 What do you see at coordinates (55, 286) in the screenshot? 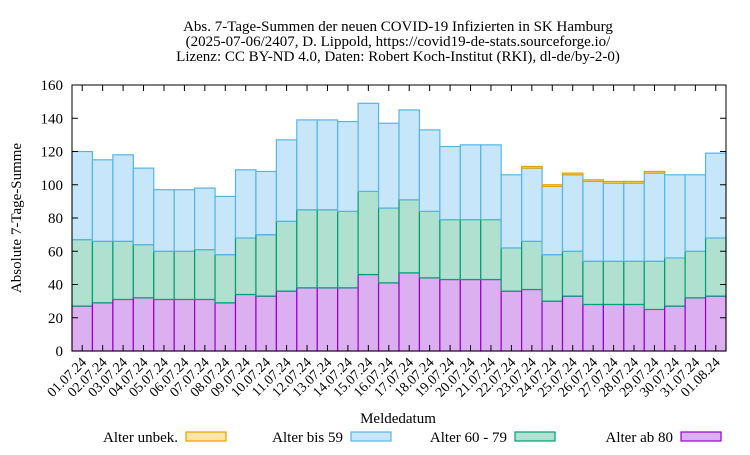
I see `y-tick-label: 40` at bounding box center [55, 286].